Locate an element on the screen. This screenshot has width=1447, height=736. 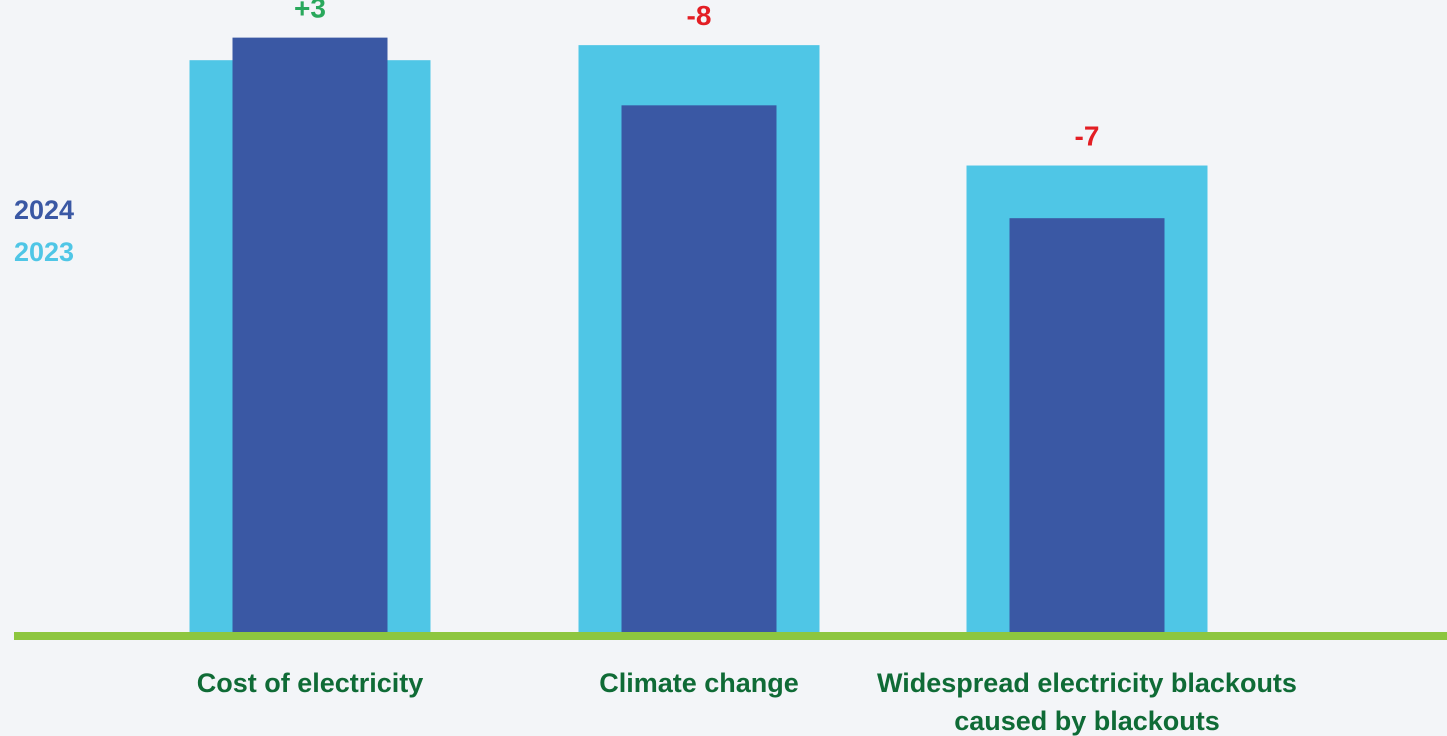
category-label: Cost of electricity is located at coordinates (310, 683).